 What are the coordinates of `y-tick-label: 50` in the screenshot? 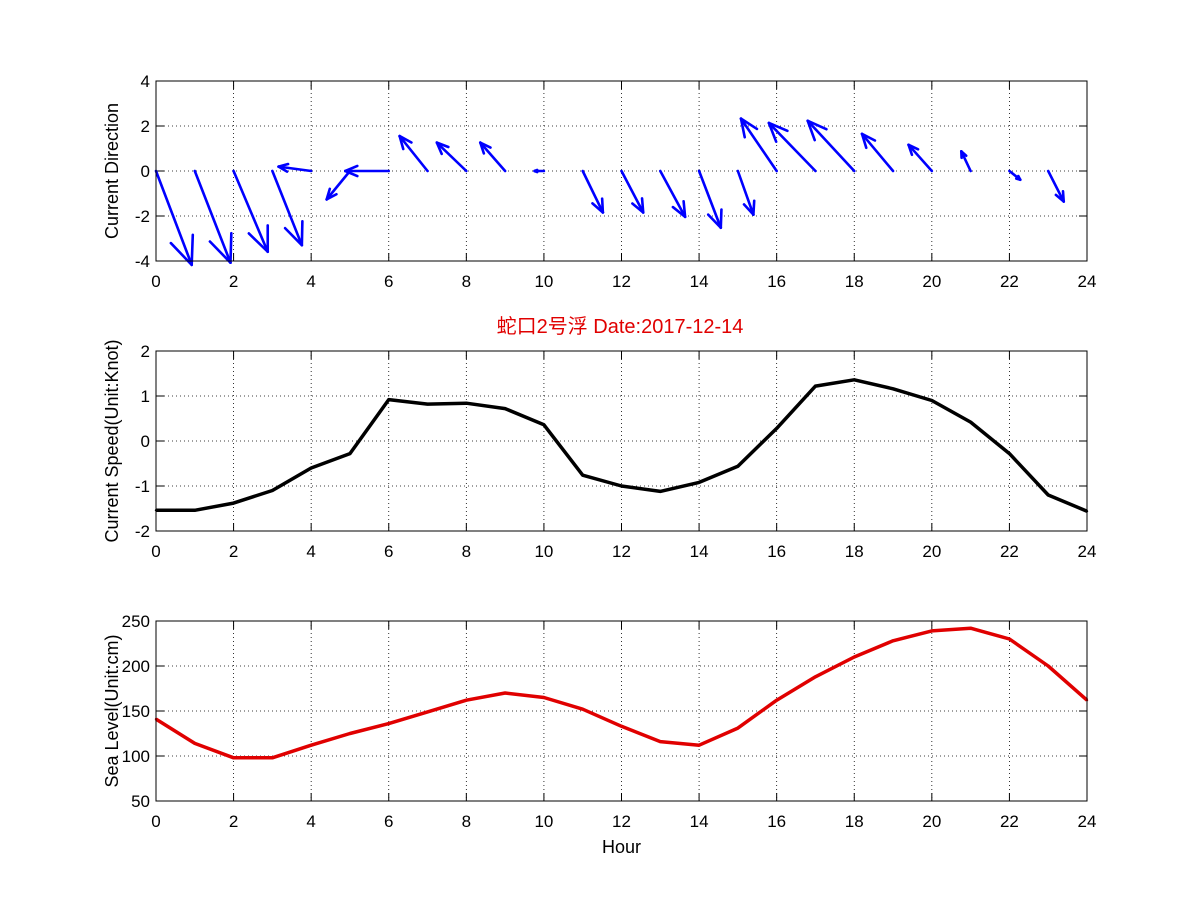 It's located at (140, 801).